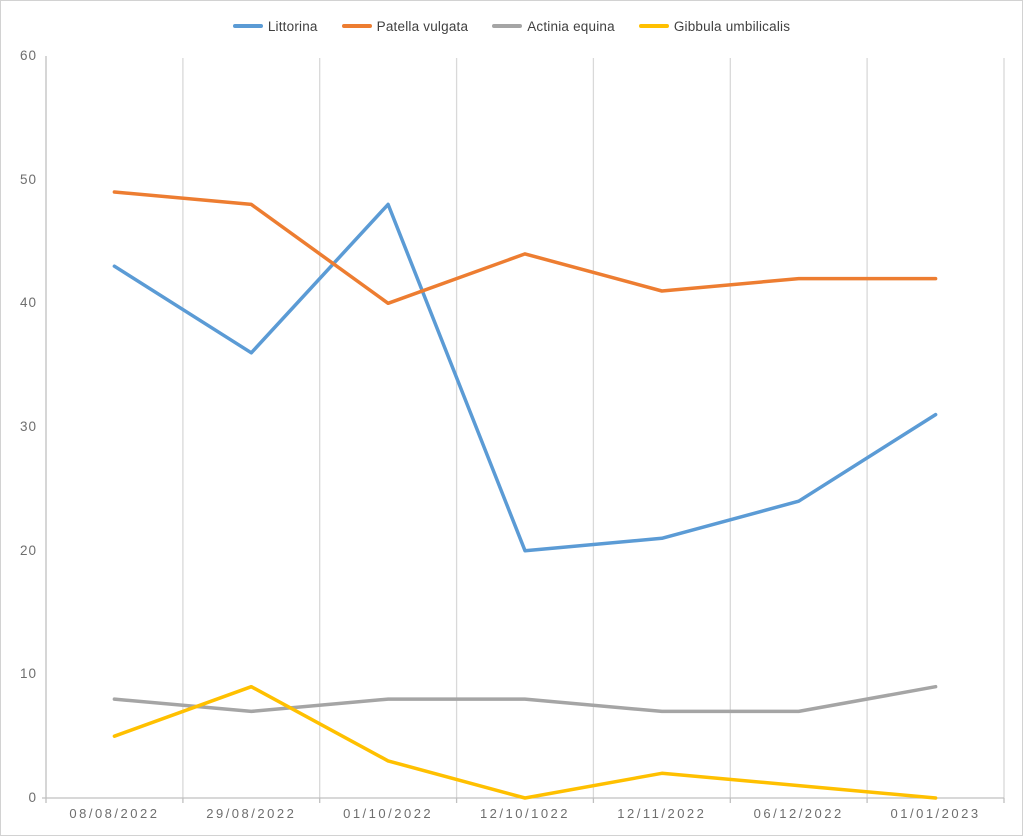 The width and height of the screenshot is (1023, 836). What do you see at coordinates (525, 813) in the screenshot?
I see `x-tick-label: 12/10/1022` at bounding box center [525, 813].